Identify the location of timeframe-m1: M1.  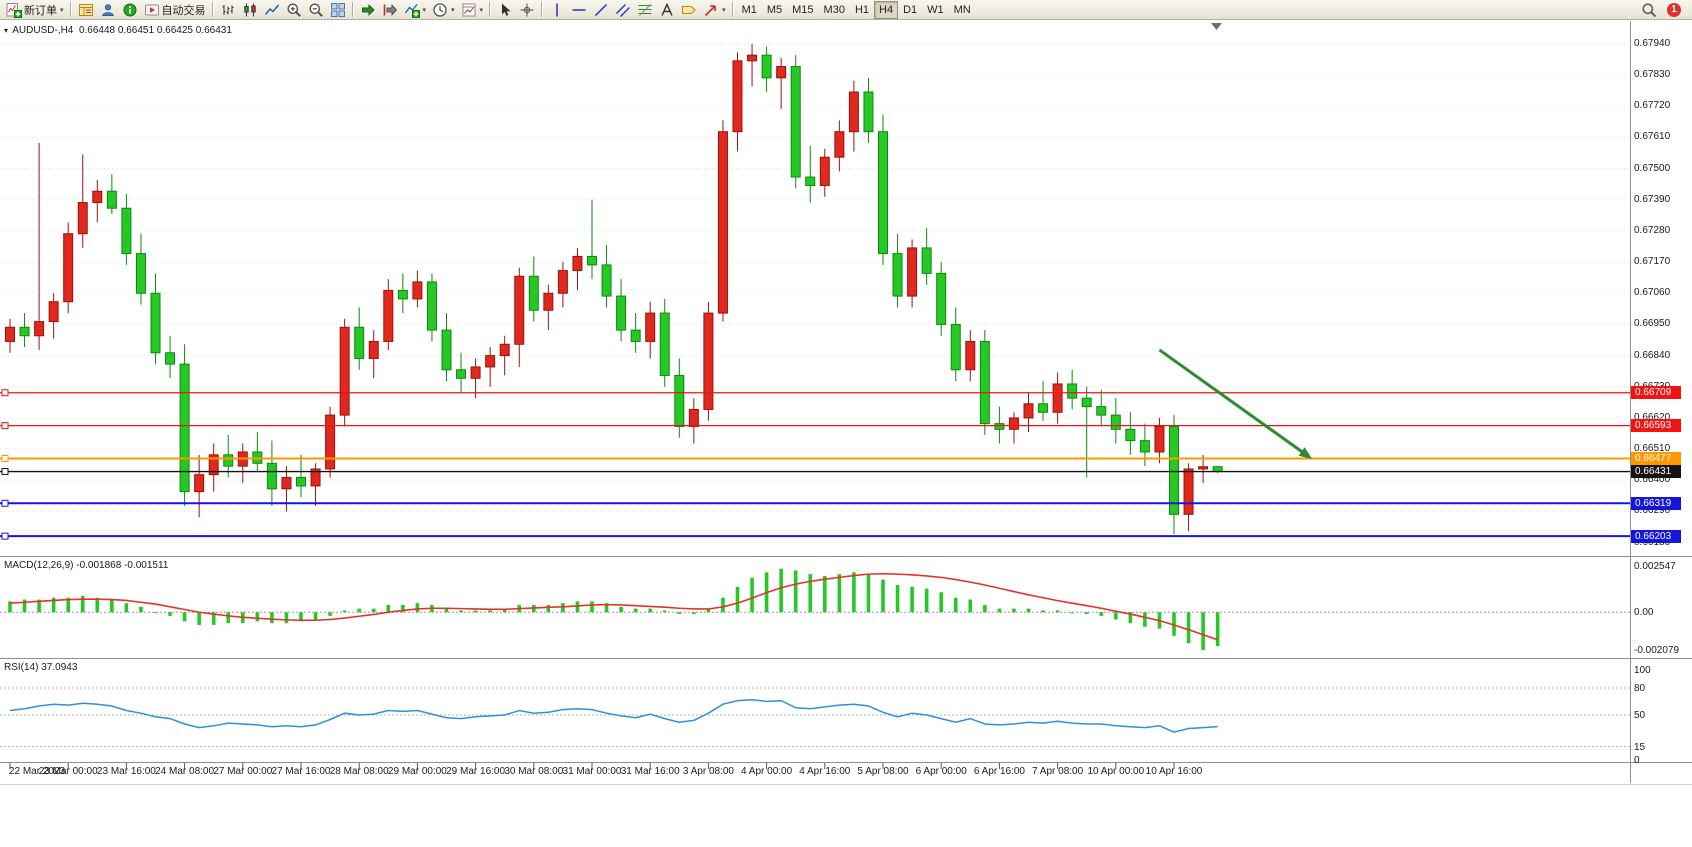
(749, 9).